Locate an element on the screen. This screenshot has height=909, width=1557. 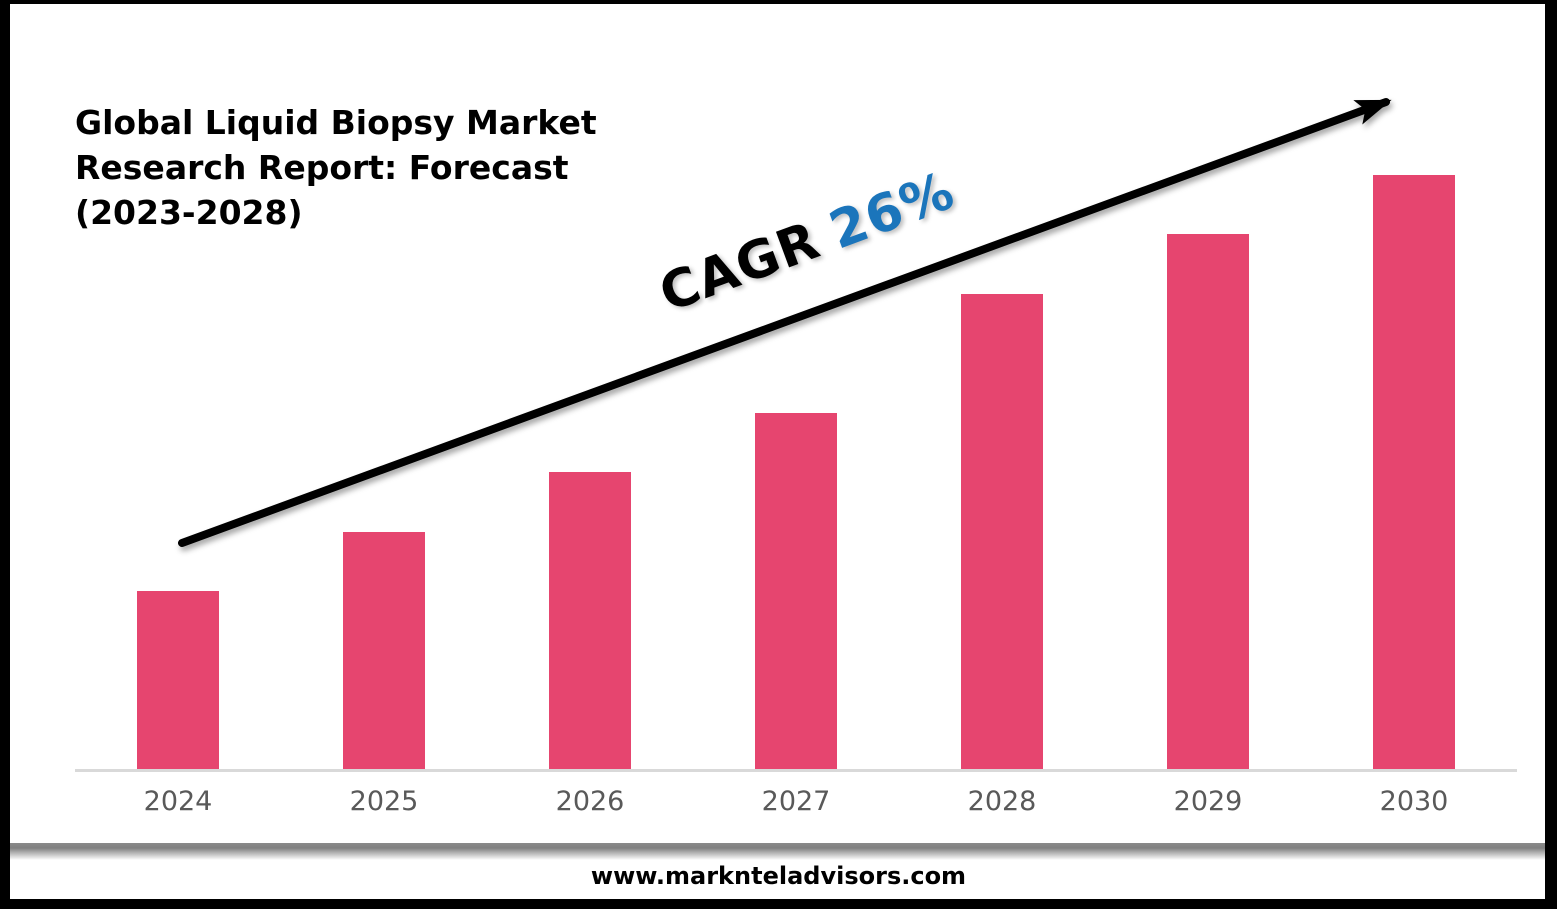
bar-column-2029 is located at coordinates (1208, 472).